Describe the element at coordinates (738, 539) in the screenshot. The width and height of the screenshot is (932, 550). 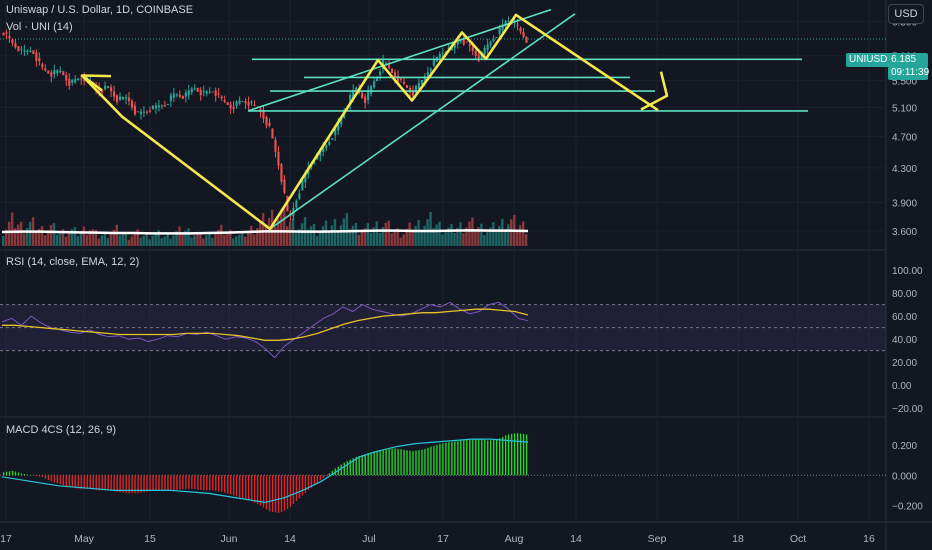
I see `x-tick-label: 18` at that location.